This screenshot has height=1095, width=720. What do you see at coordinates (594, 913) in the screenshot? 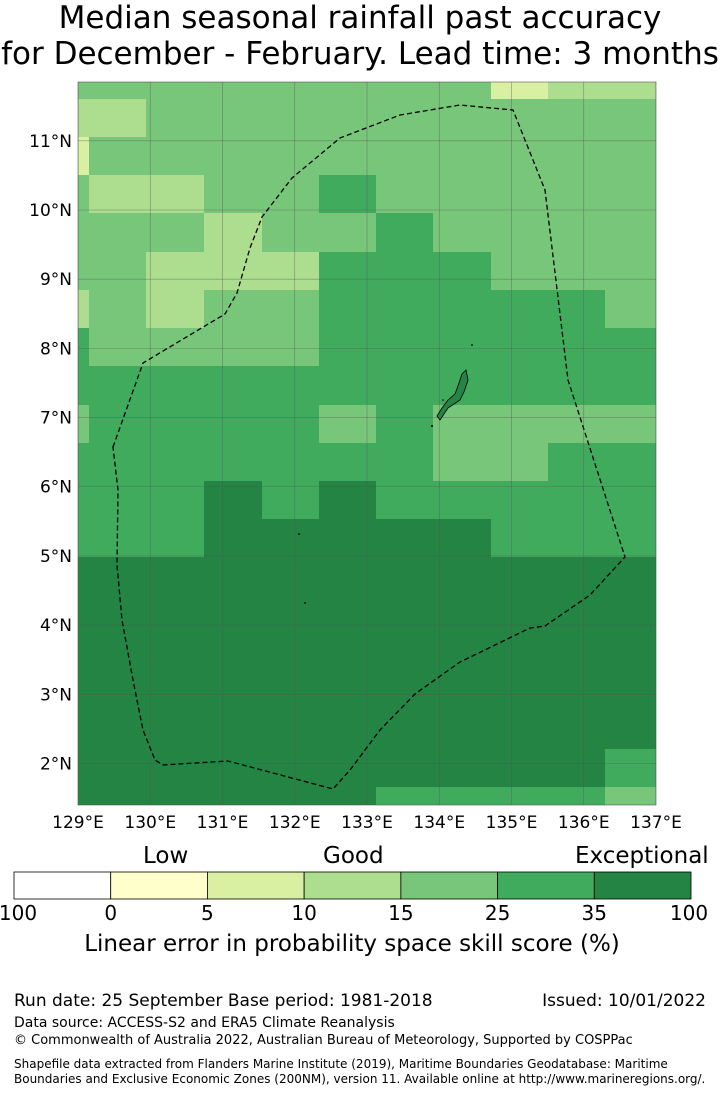
I see `colorbar-tick-label: 35` at bounding box center [594, 913].